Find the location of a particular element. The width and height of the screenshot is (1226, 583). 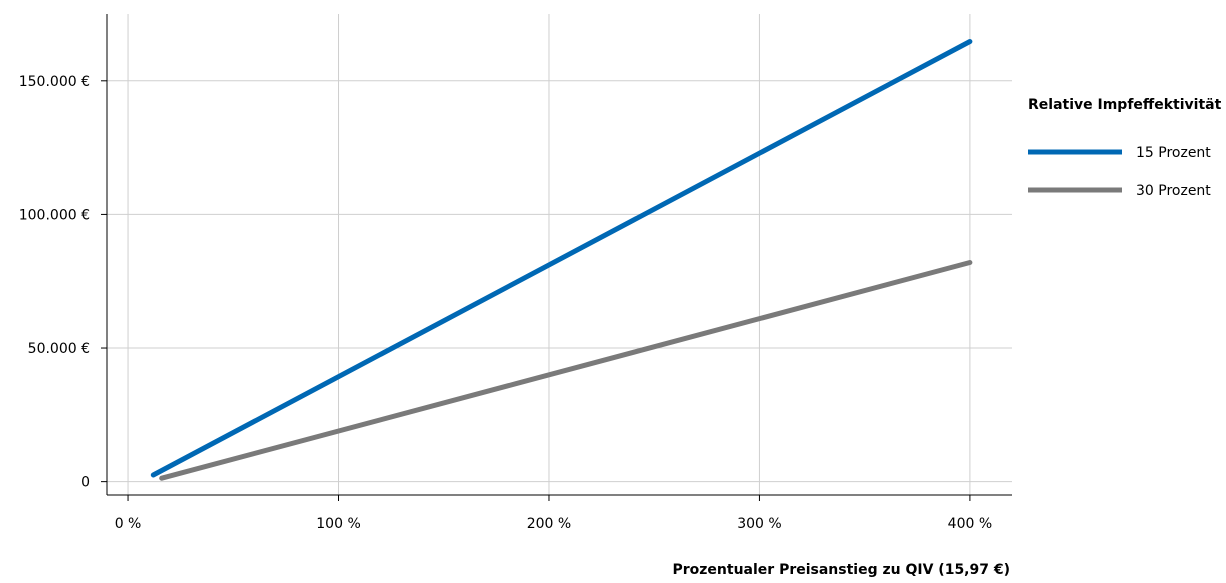

y-ticks: 0 50.000 € 100.000 € 150.000 € is located at coordinates (63, 282).